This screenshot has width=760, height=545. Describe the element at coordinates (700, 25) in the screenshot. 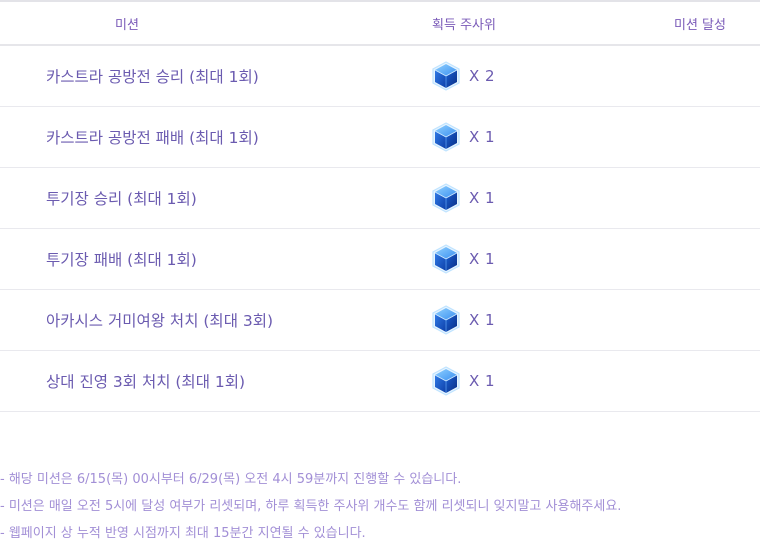

I see `header-achieve: 미션 달성` at that location.